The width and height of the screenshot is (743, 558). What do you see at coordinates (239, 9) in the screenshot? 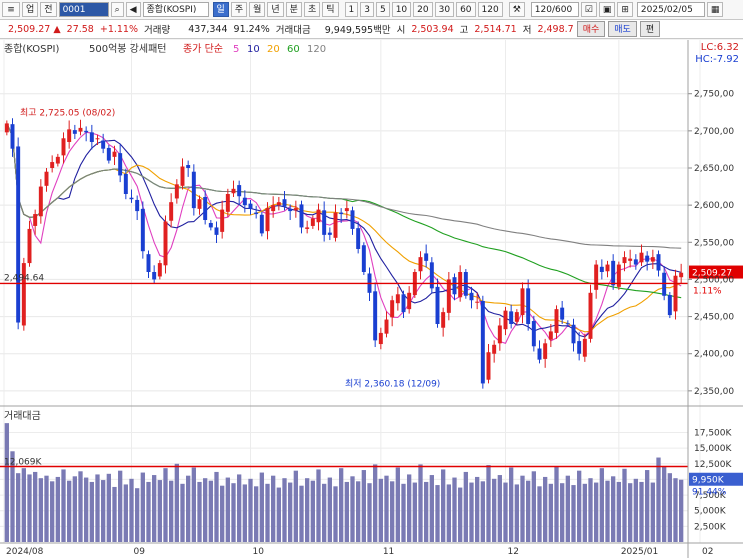
I see `period-tab-1: 주` at bounding box center [239, 9].